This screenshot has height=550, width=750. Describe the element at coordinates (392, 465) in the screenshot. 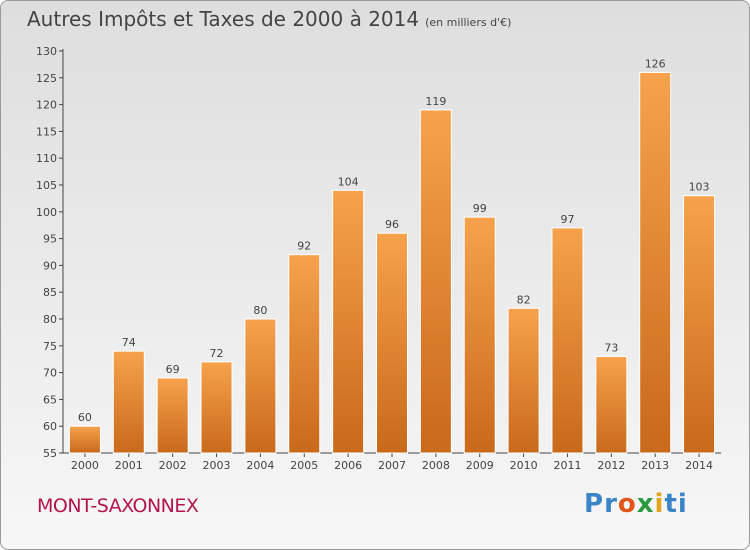

I see `x-tick-label-2007: 2007` at that location.